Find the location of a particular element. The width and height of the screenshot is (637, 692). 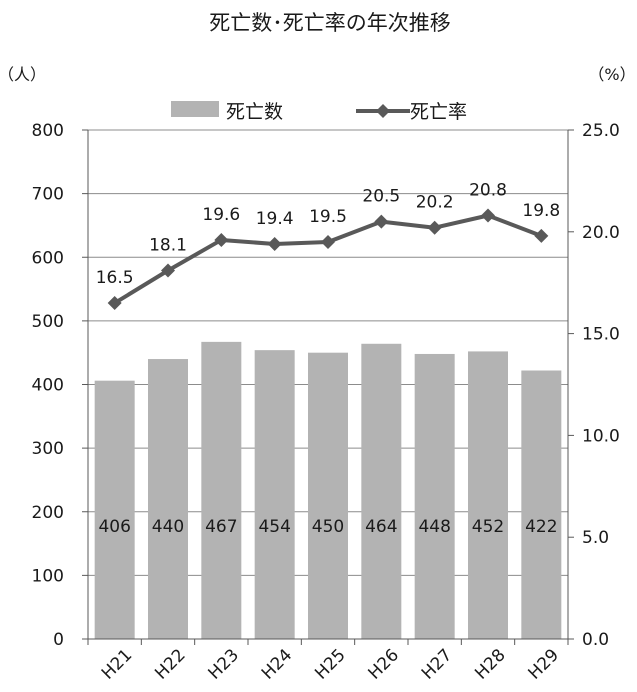

bar-data-label: 422 is located at coordinates (541, 527).